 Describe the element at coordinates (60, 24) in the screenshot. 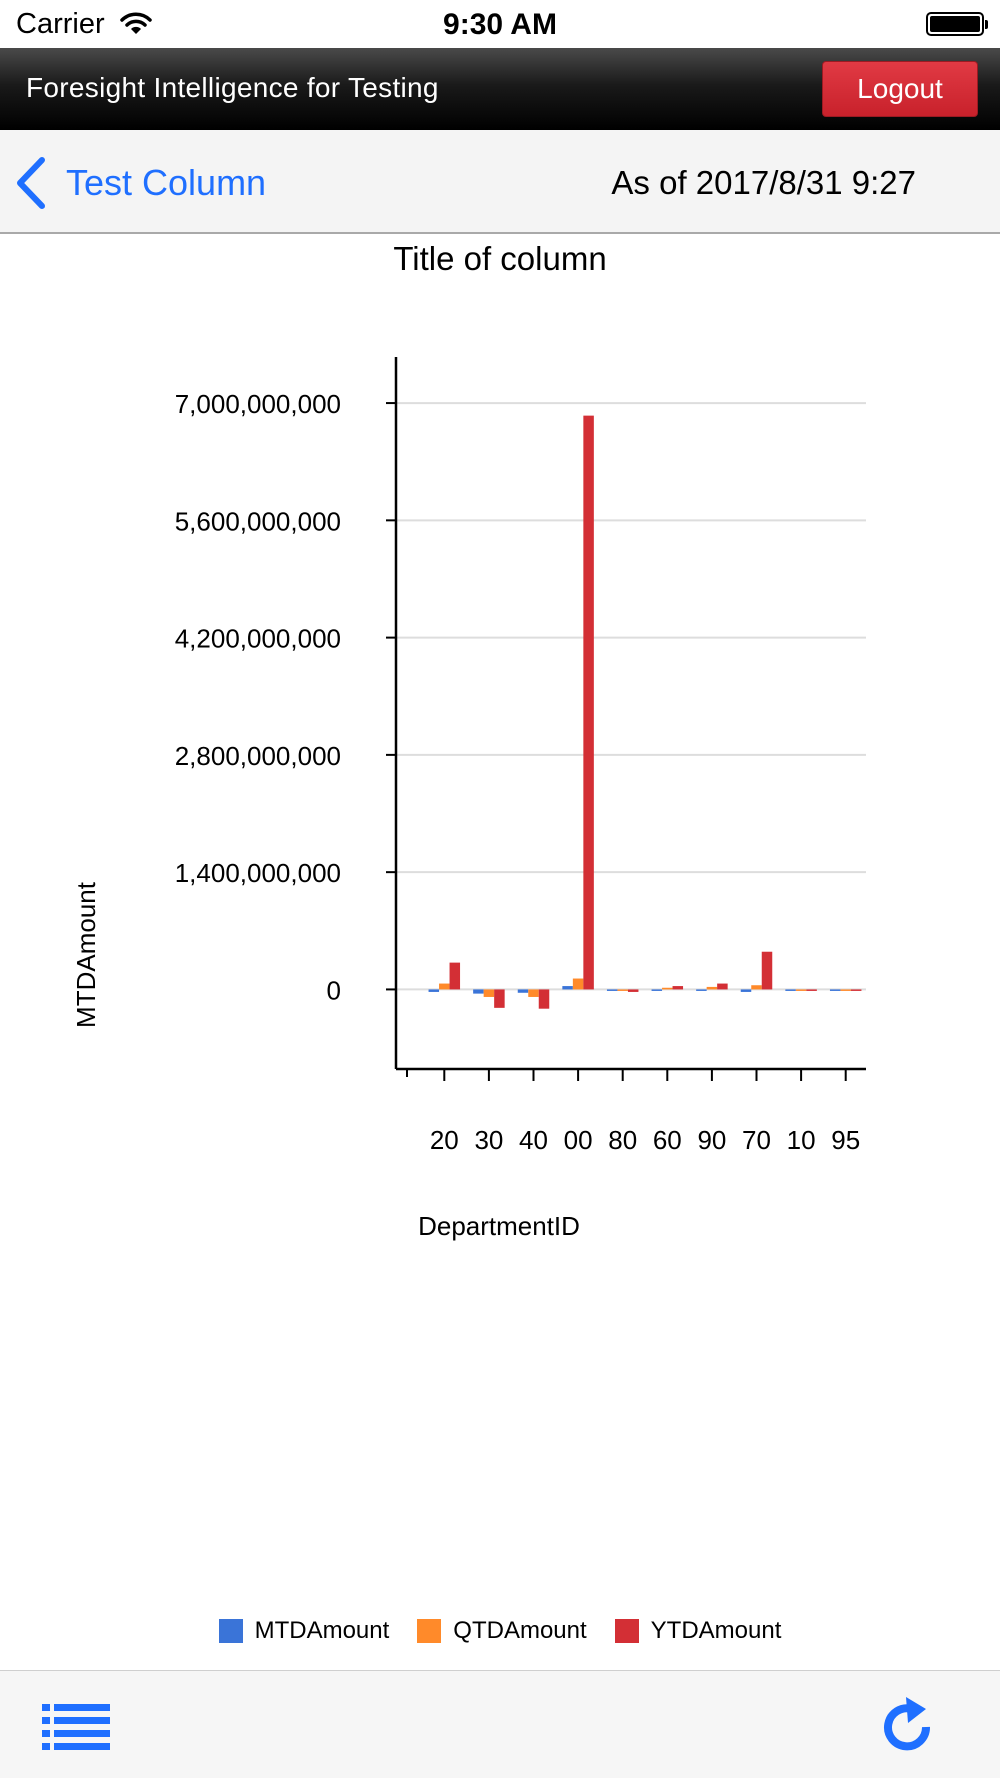

I see `carrier-label: Carrier` at that location.